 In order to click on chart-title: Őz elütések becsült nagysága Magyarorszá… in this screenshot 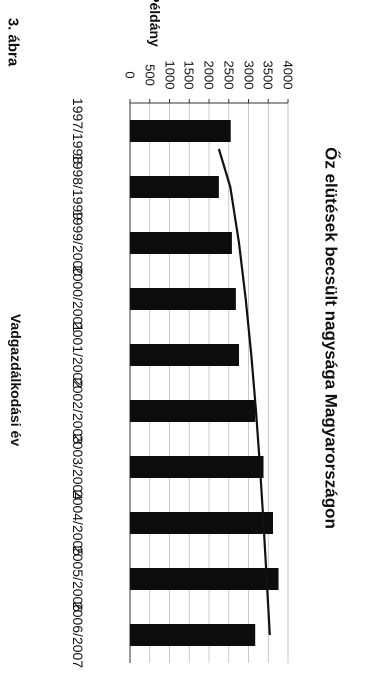, I will do `click(331, 338)`.